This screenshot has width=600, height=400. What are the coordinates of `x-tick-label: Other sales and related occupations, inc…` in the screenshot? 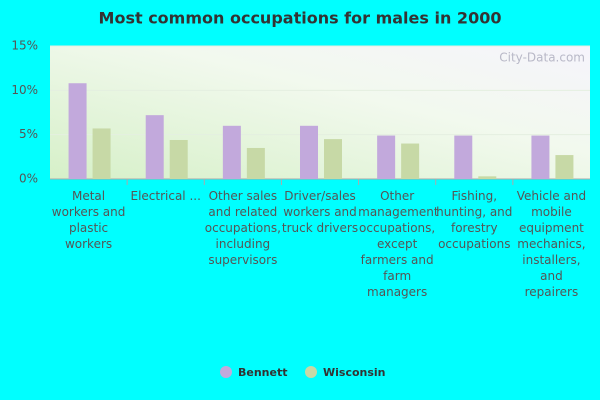 It's located at (242, 228).